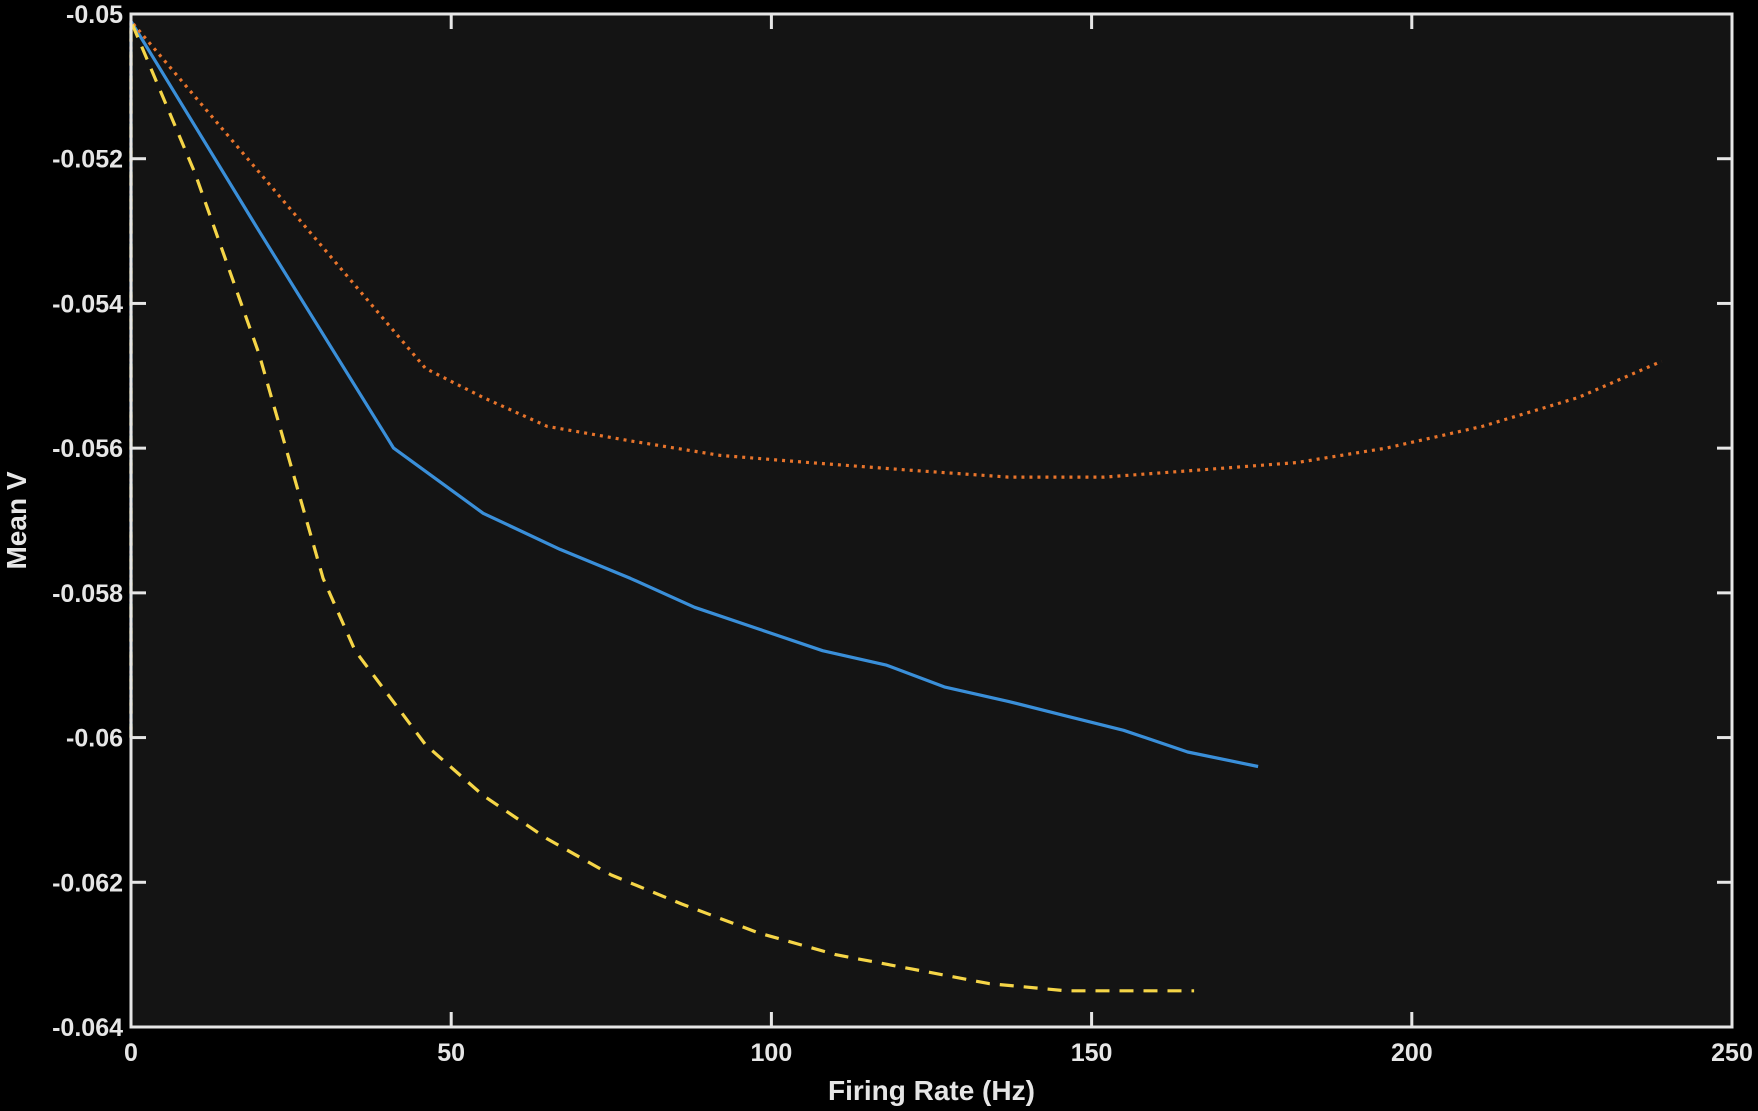 The width and height of the screenshot is (1758, 1111). What do you see at coordinates (16, 520) in the screenshot?
I see `y-axis-label: Mean V` at bounding box center [16, 520].